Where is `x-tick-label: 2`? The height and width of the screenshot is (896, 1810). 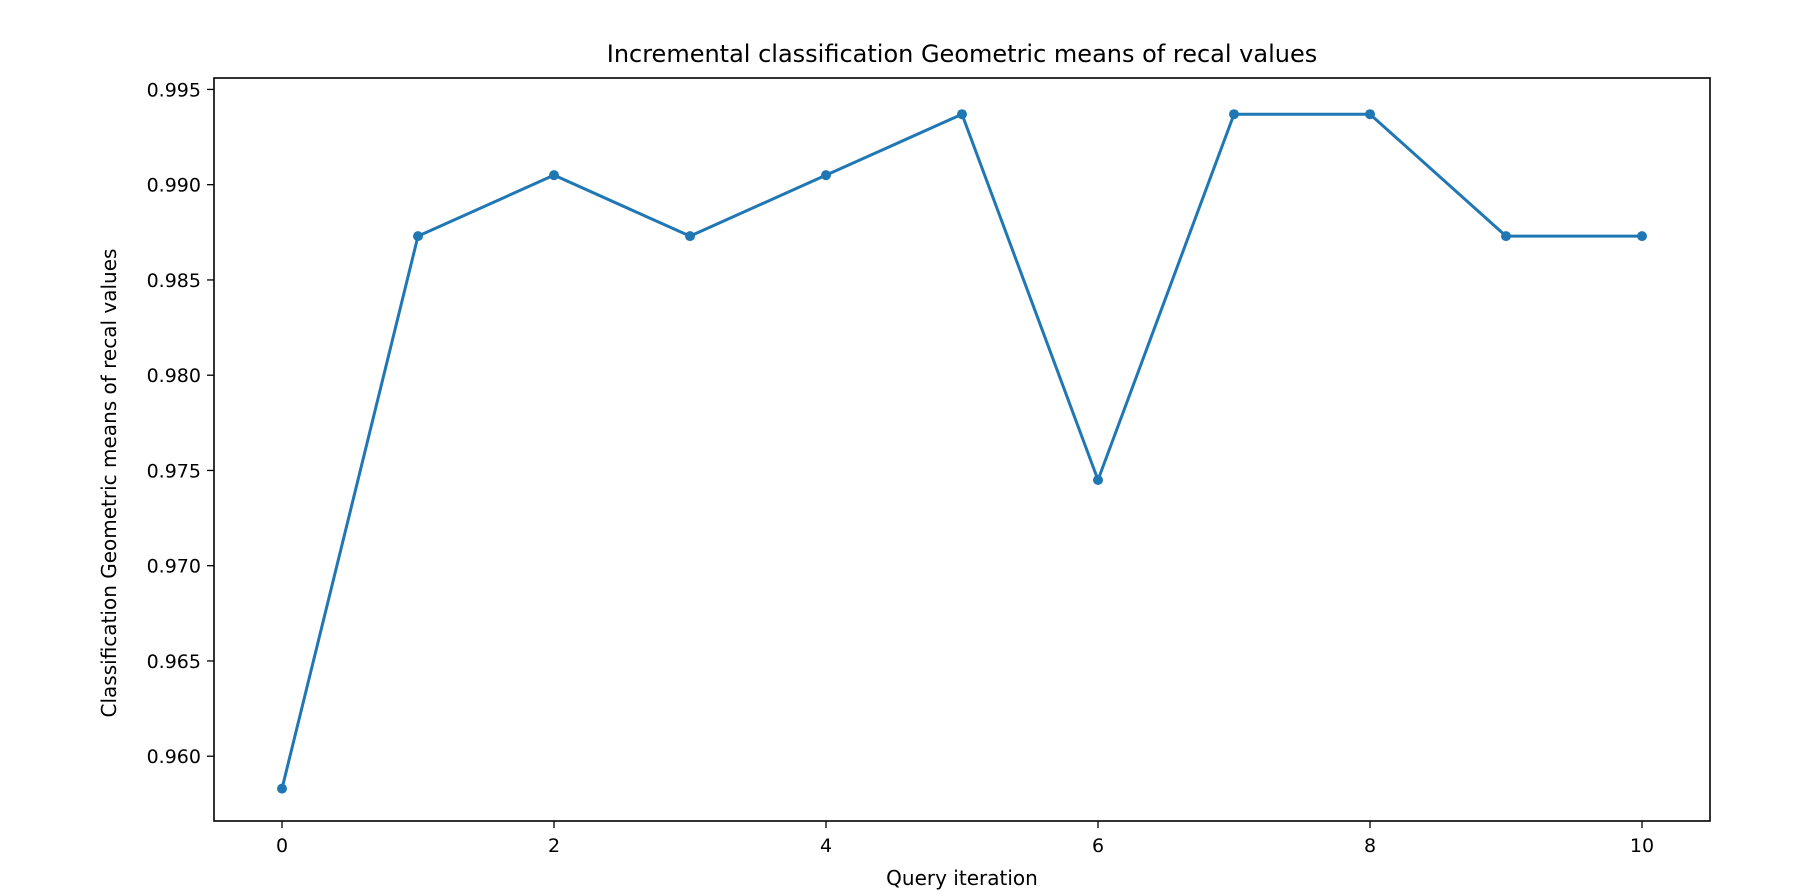 x-tick-label: 2 is located at coordinates (554, 846).